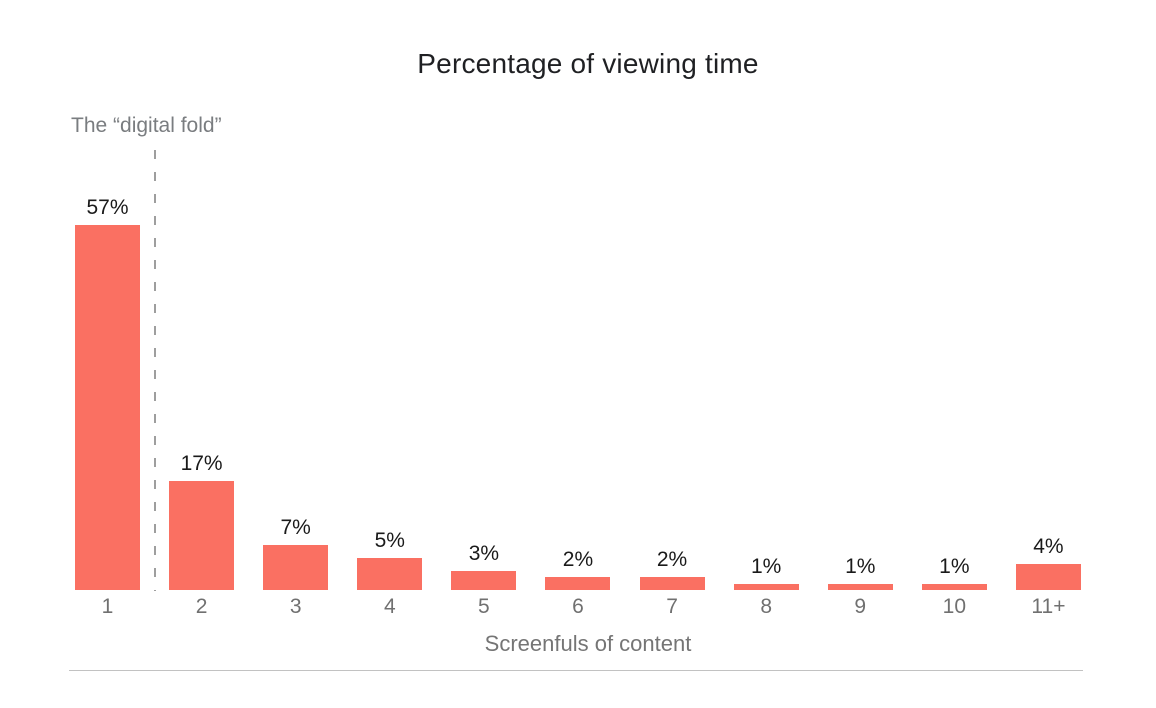  What do you see at coordinates (146, 125) in the screenshot?
I see `digital-fold-label: The “digital fold”` at bounding box center [146, 125].